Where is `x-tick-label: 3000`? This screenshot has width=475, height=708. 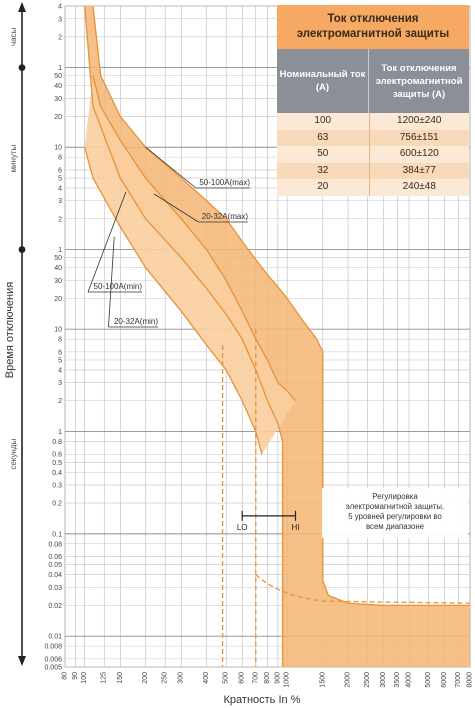 x-tick-label: 3000 is located at coordinates (383, 680).